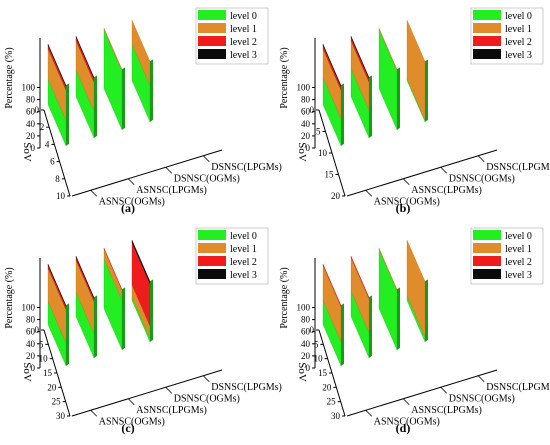 The height and width of the screenshot is (445, 550). I want to click on x-tick-label: 6, so click(52, 162).